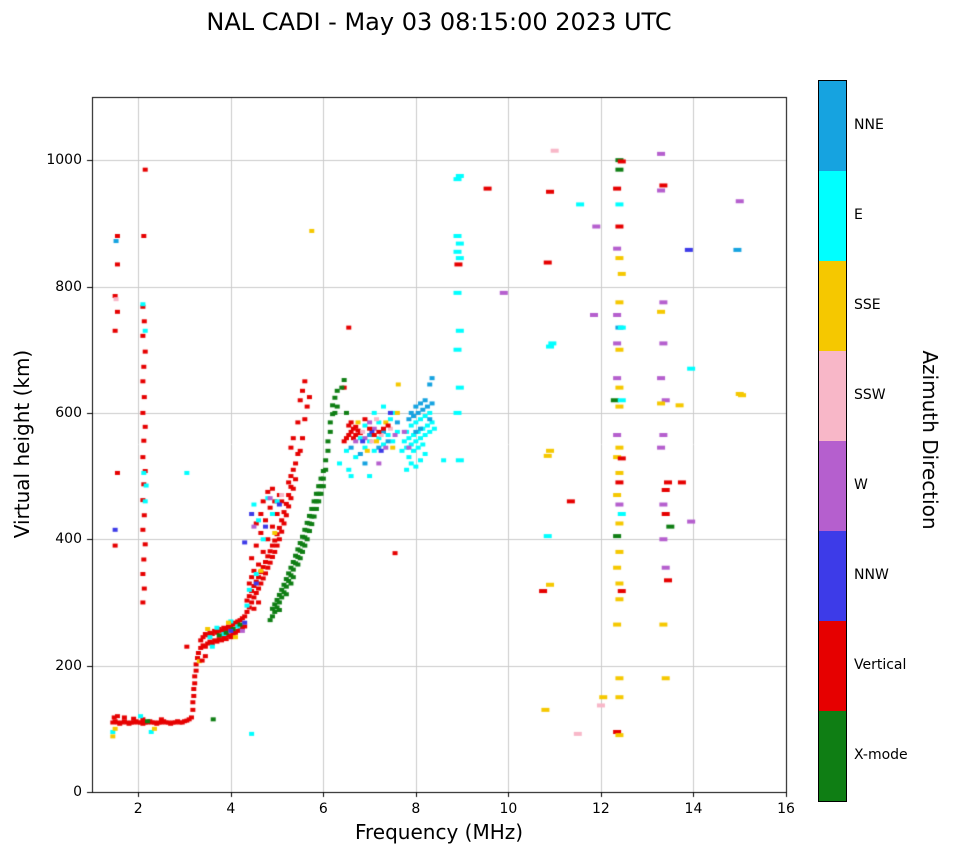 Image resolution: width=958 pixels, height=857 pixels. I want to click on colorbar, so click(832, 441).